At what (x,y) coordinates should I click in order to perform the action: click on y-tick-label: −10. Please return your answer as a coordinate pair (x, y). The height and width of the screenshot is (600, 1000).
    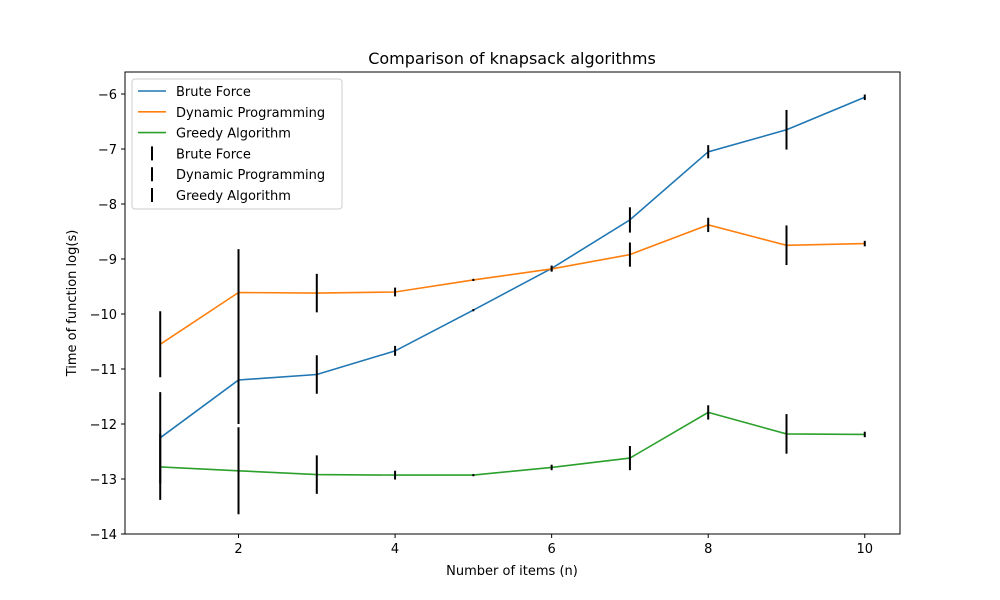
    Looking at the image, I should click on (103, 315).